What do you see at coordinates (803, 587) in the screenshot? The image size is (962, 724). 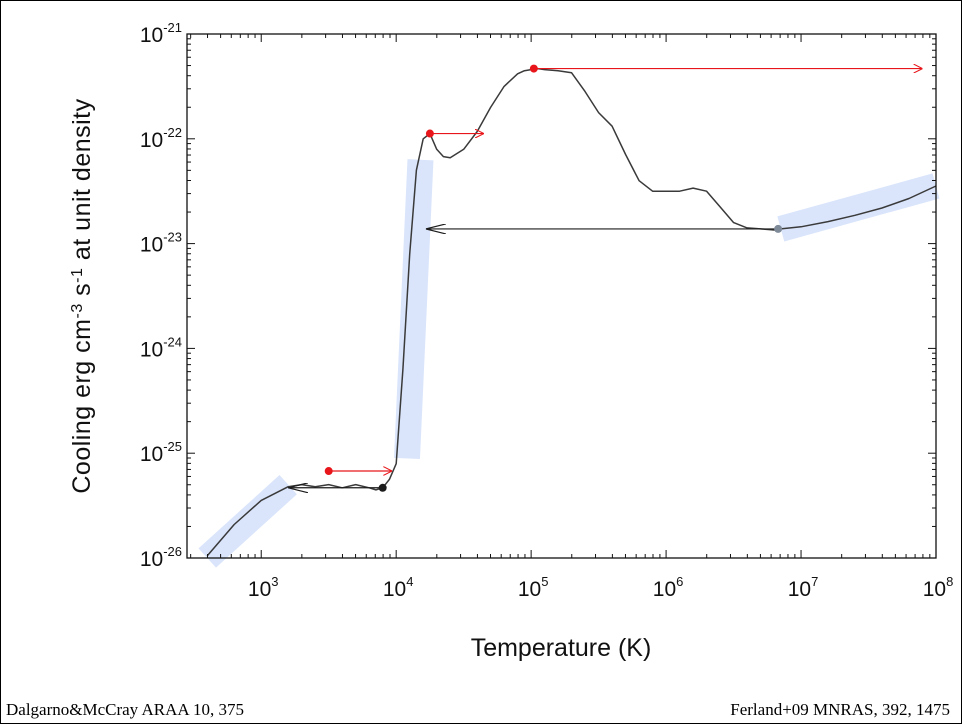 I see `x-tick-label-7: 10⁷` at bounding box center [803, 587].